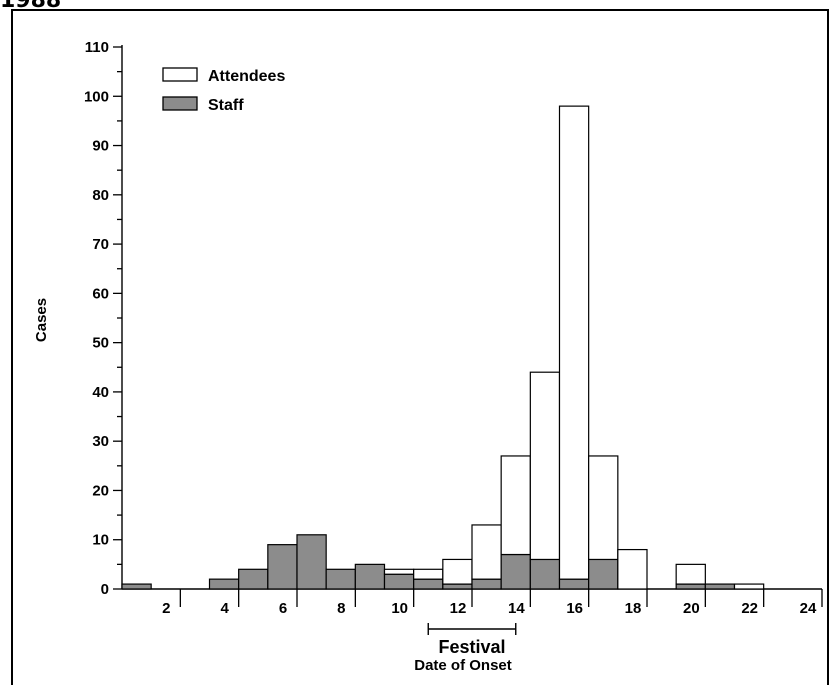  What do you see at coordinates (97, 47) in the screenshot?
I see `y-tick-label: 110` at bounding box center [97, 47].